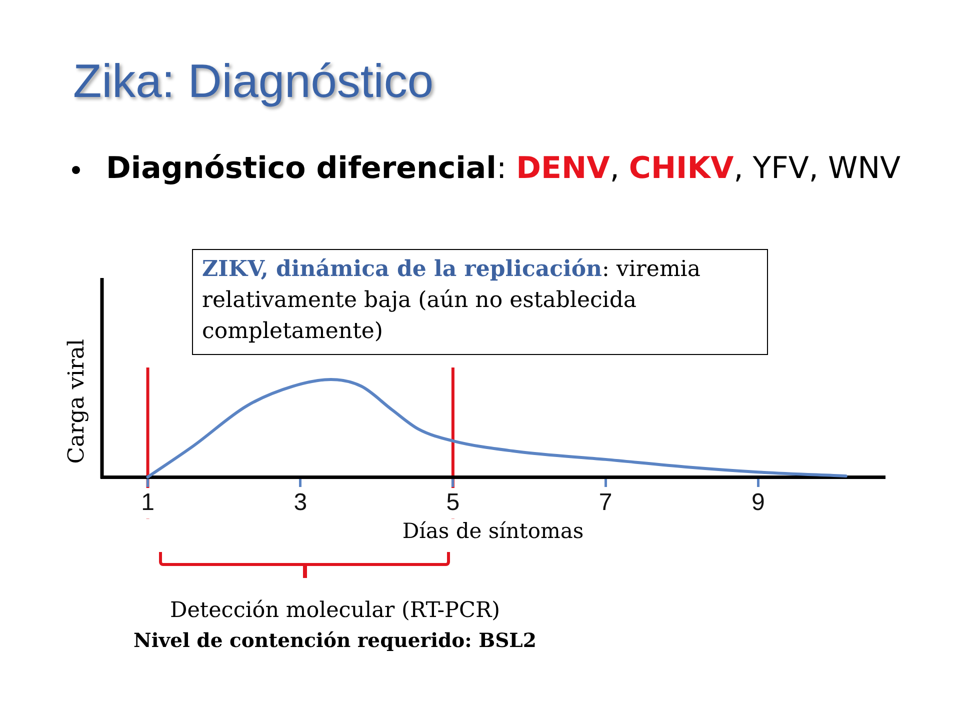 Image resolution: width=960 pixels, height=720 pixels. What do you see at coordinates (147, 502) in the screenshot?
I see `x-tick-label: 1` at bounding box center [147, 502].